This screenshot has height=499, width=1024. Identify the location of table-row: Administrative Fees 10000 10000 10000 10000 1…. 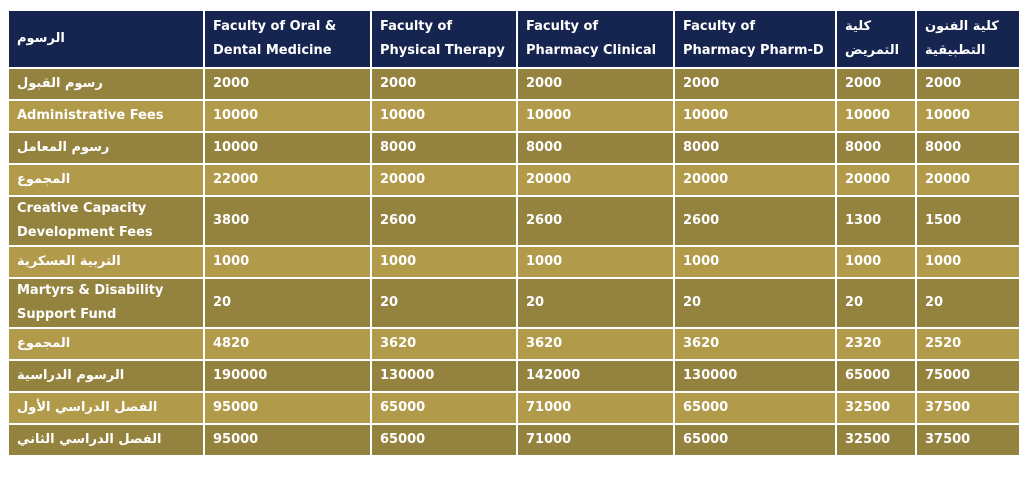
(514, 116).